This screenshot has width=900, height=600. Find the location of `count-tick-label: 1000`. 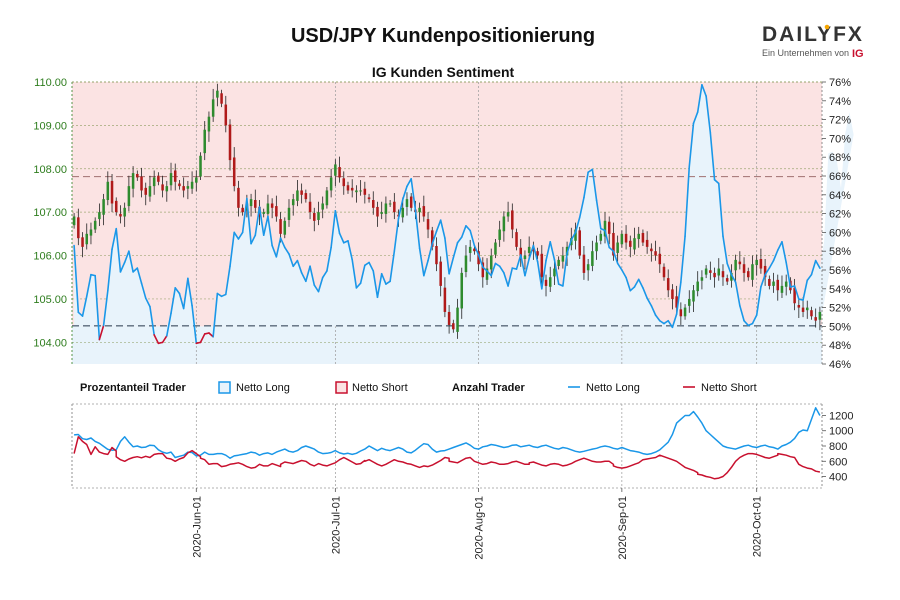

count-tick-label: 1000 is located at coordinates (841, 432).